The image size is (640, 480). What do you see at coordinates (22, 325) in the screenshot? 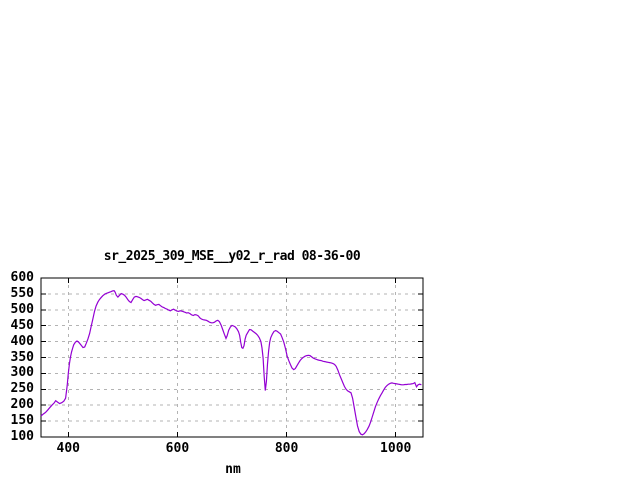
I see `y-tick-label: 450` at bounding box center [22, 325].